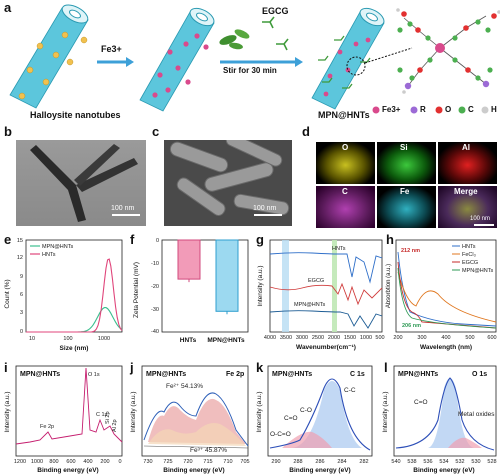 The height and width of the screenshot is (475, 500). Describe the element at coordinates (292, 374) in the screenshot. I see `k-title: MPN@HNTs` at that location.